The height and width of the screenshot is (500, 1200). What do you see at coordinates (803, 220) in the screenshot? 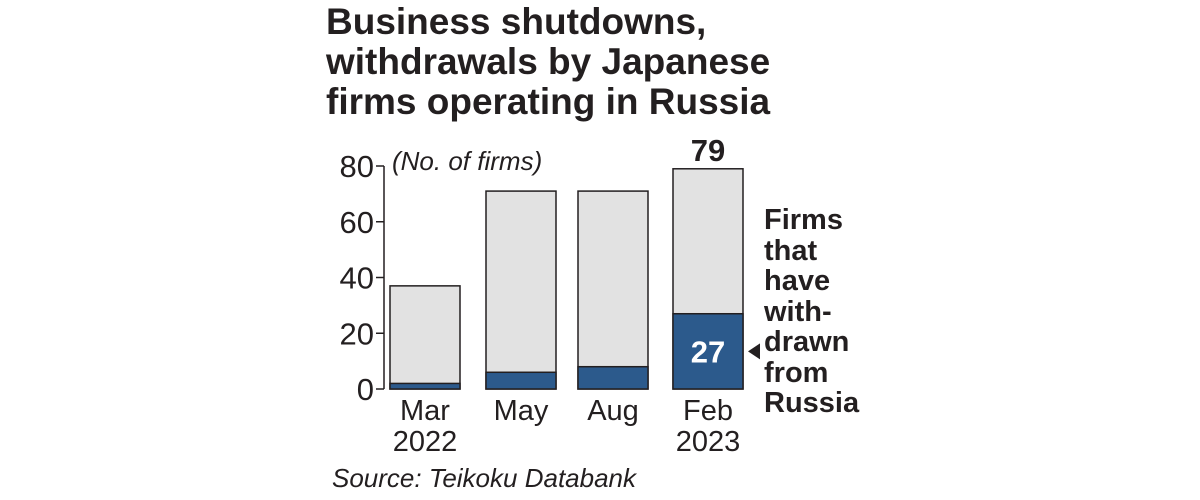
I see `annotation-line: Firms` at bounding box center [803, 220].